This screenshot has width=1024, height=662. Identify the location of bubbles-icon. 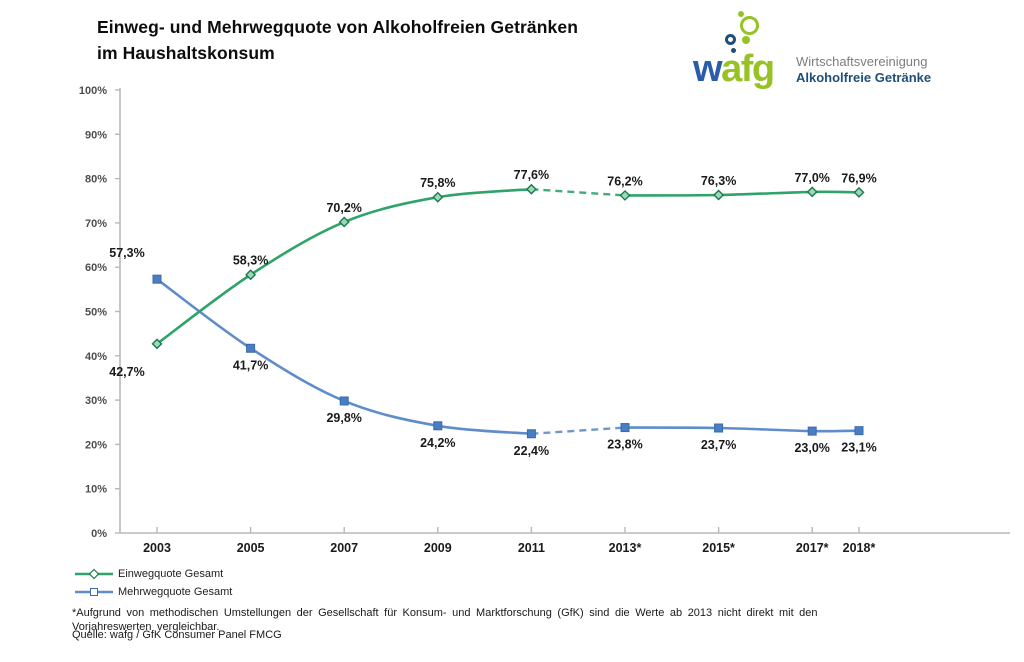
(733, 33).